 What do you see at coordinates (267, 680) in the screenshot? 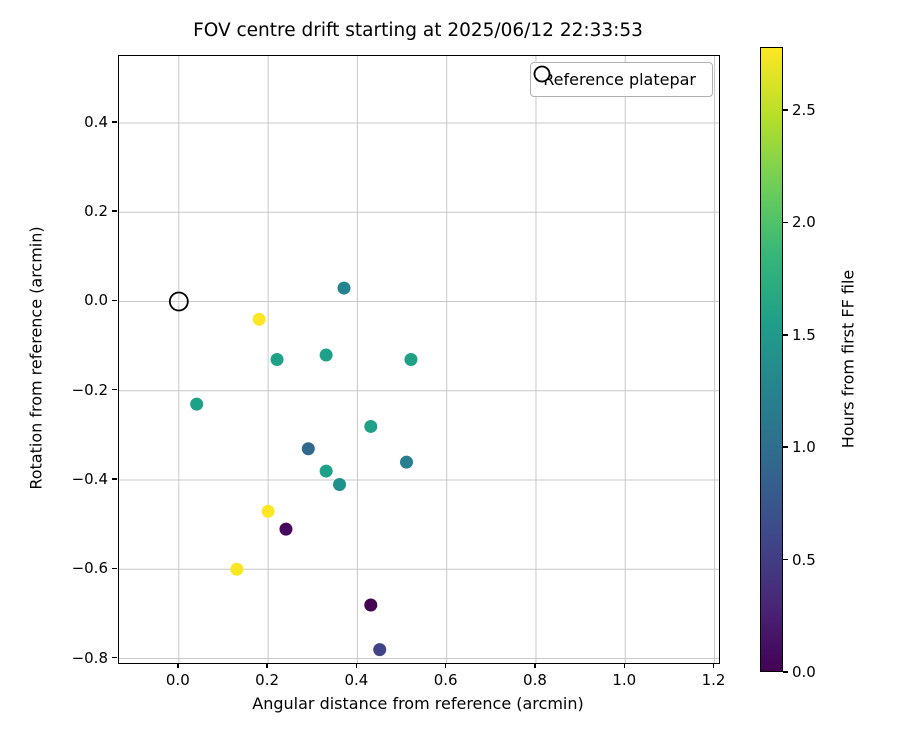
I see `x-tick-label: 0.2` at bounding box center [267, 680].